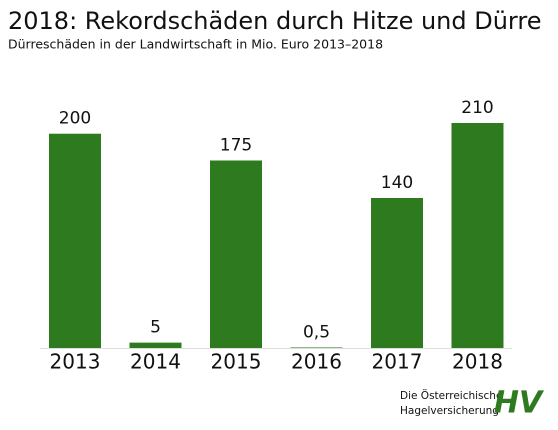 This screenshot has height=430, width=558. I want to click on logo-text: Die Österreichische, so click(451, 395).